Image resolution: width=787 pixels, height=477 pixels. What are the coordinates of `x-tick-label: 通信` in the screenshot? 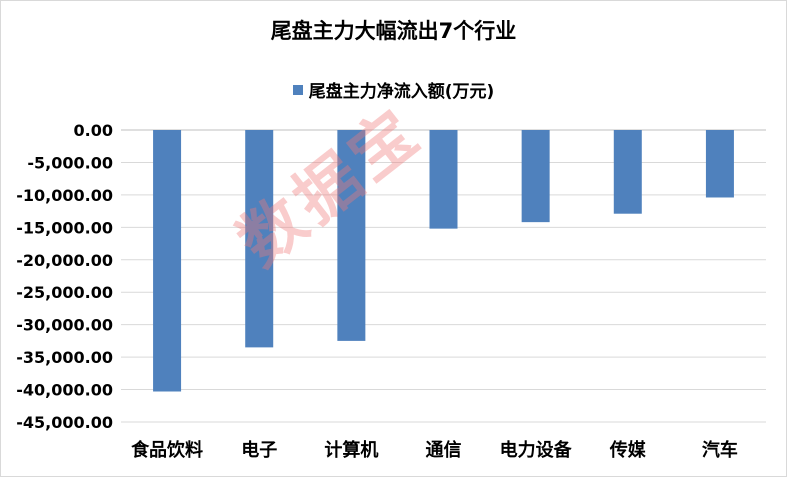 It's located at (444, 450).